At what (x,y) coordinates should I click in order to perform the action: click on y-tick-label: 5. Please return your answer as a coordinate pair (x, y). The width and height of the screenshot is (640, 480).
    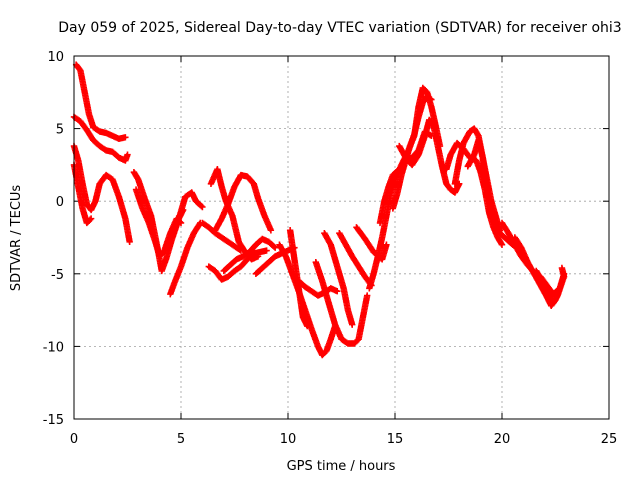
    Looking at the image, I should click on (60, 130).